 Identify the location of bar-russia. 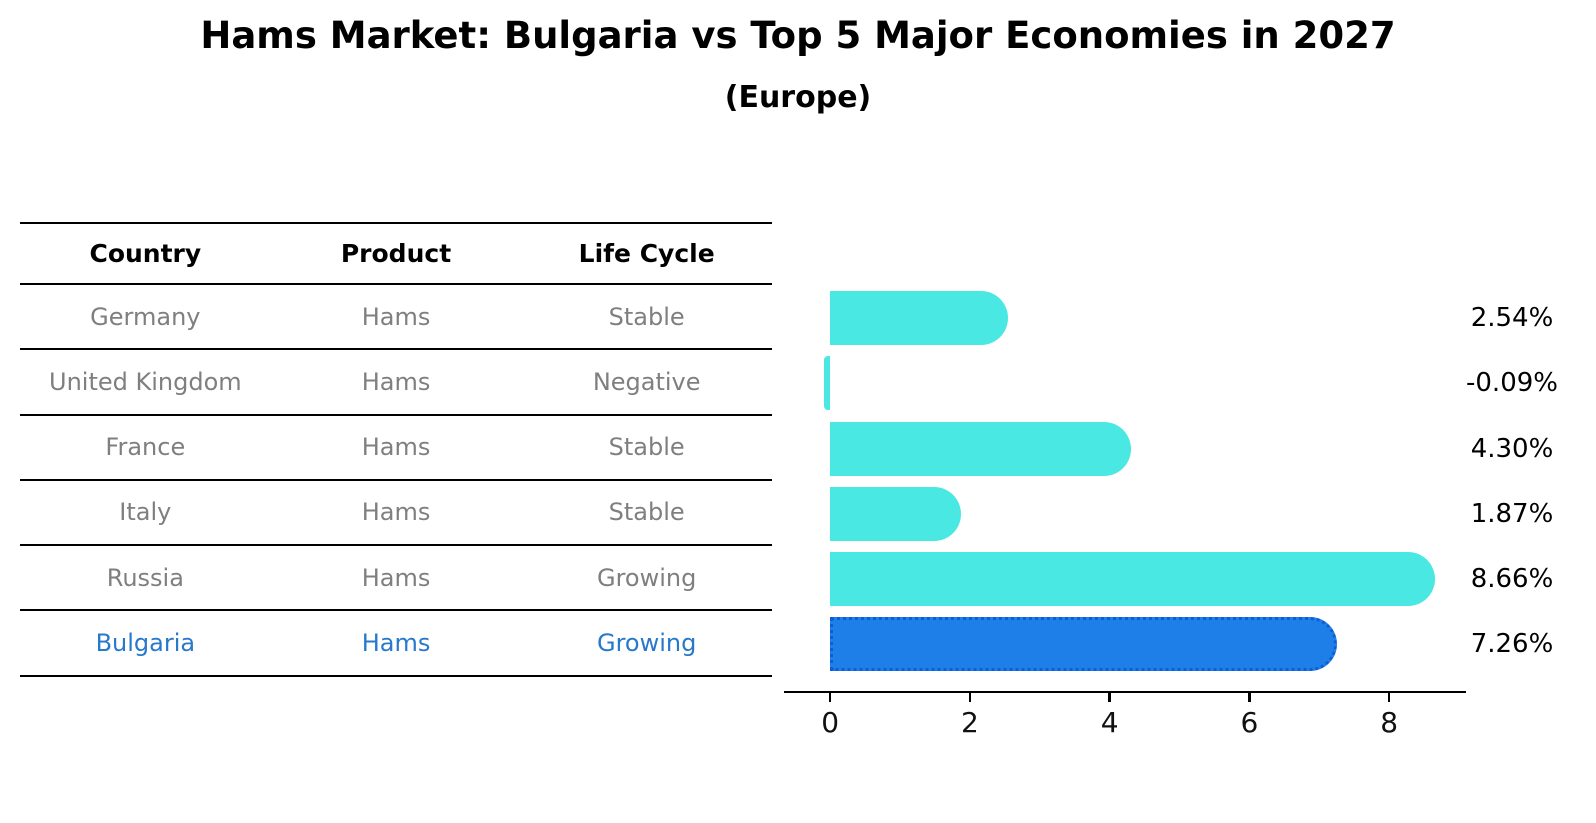
(1133, 579).